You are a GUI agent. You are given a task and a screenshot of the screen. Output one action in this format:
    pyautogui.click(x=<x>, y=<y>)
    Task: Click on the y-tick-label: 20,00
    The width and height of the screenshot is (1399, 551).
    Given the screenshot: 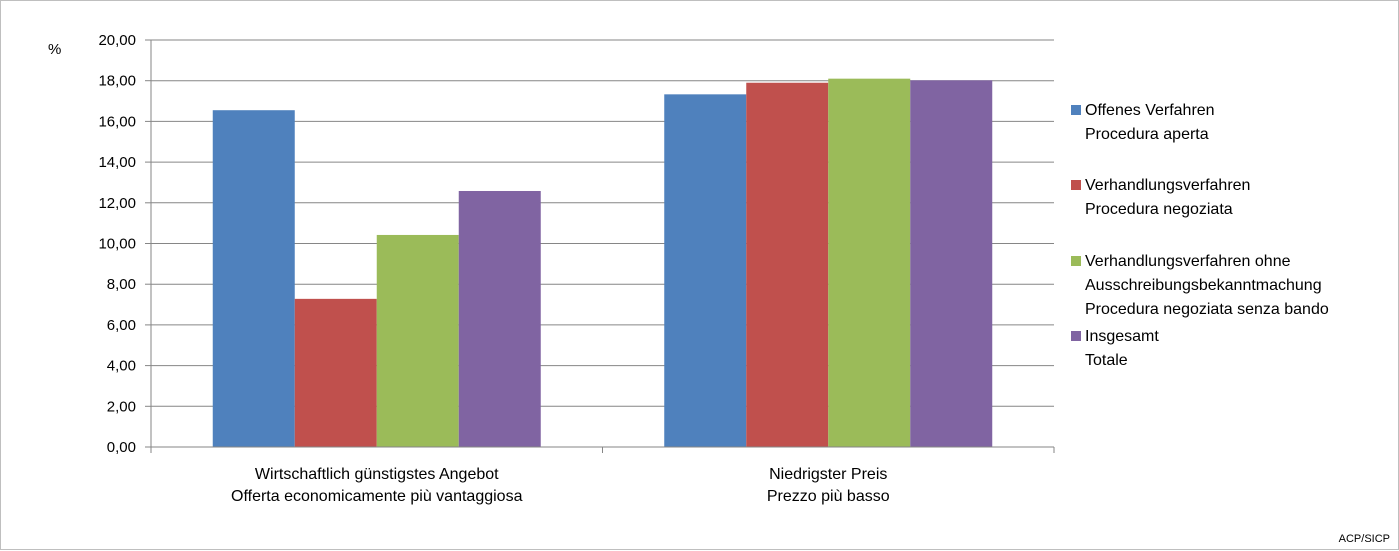 What is the action you would take?
    pyautogui.click(x=117, y=40)
    